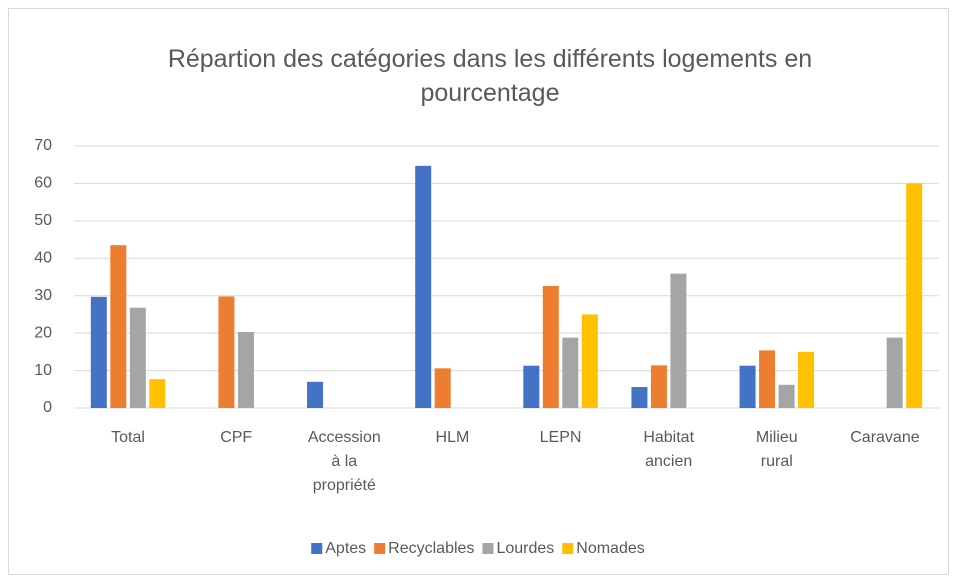  Describe the element at coordinates (884, 437) in the screenshot. I see `x-tick-label: Caravane` at that location.